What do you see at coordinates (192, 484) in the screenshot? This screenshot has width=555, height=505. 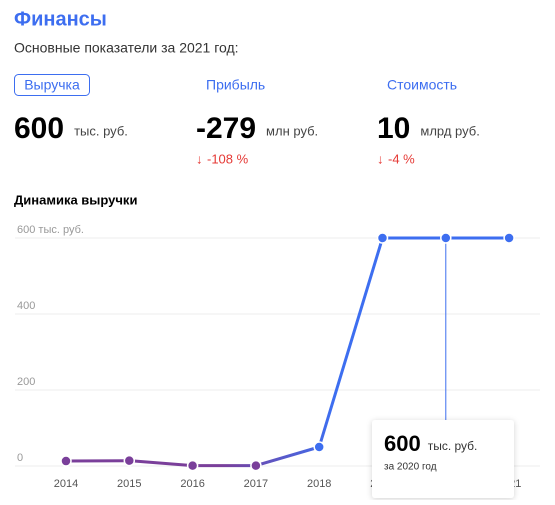 I see `x-tick-label: 2016` at bounding box center [192, 484].